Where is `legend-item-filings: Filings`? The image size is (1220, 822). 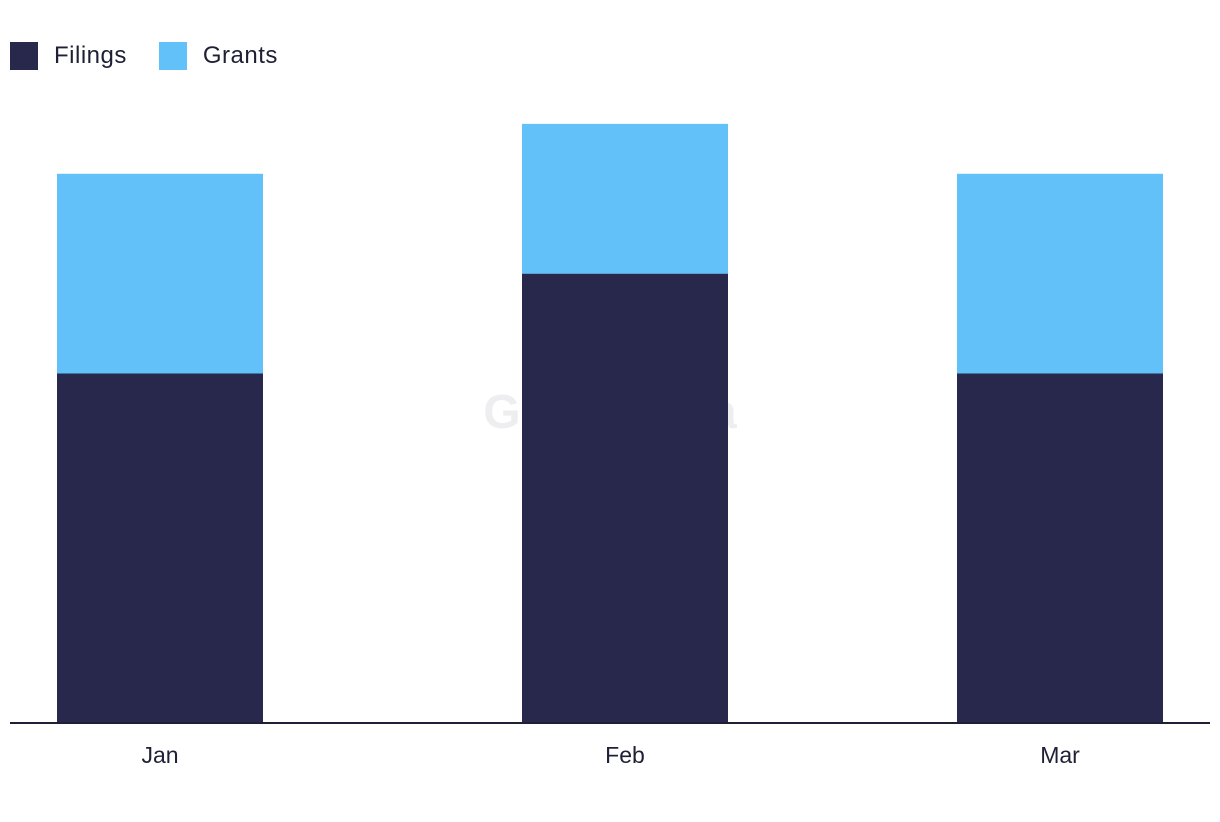 legend-item-filings: Filings is located at coordinates (68, 56).